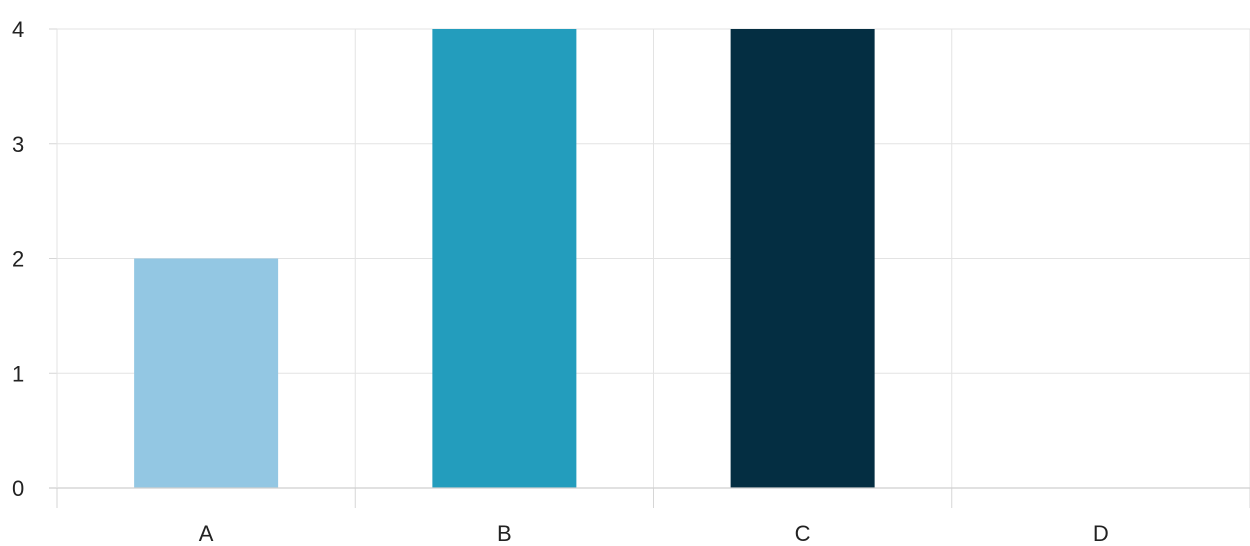 The height and width of the screenshot is (546, 1250). I want to click on y-tick-label: 4, so click(18, 29).